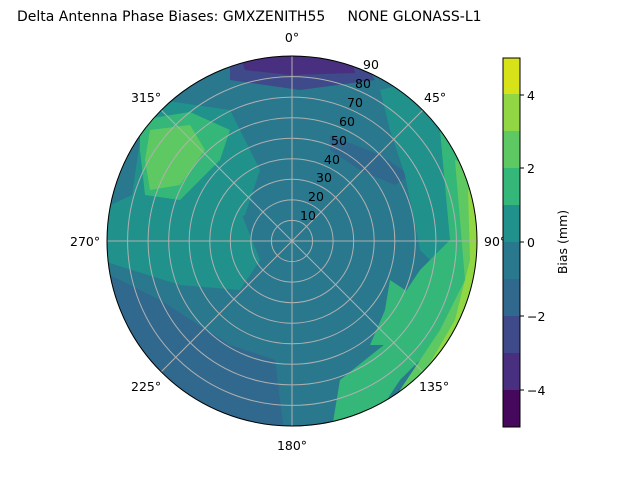 This screenshot has height=480, width=640. What do you see at coordinates (85, 241) in the screenshot?
I see `theta-label-270: 270°` at bounding box center [85, 241].